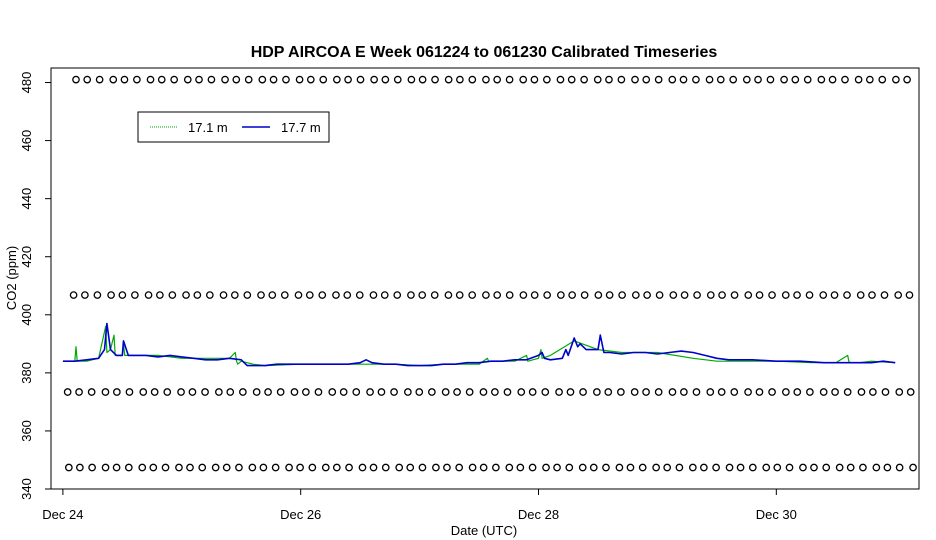  I want to click on x-tick-label: Dec 24, so click(62, 514).